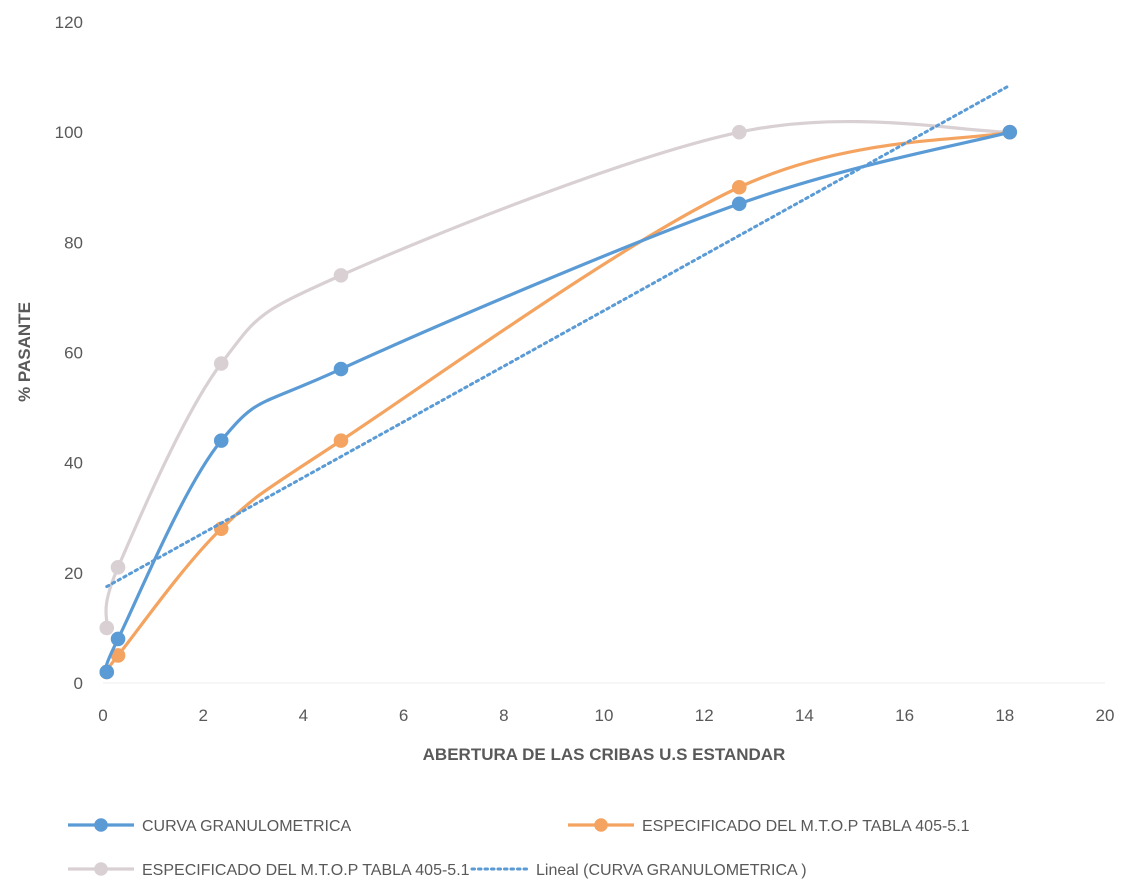 This screenshot has width=1125, height=881. What do you see at coordinates (804, 715) in the screenshot?
I see `x-tick-label: 14` at bounding box center [804, 715].